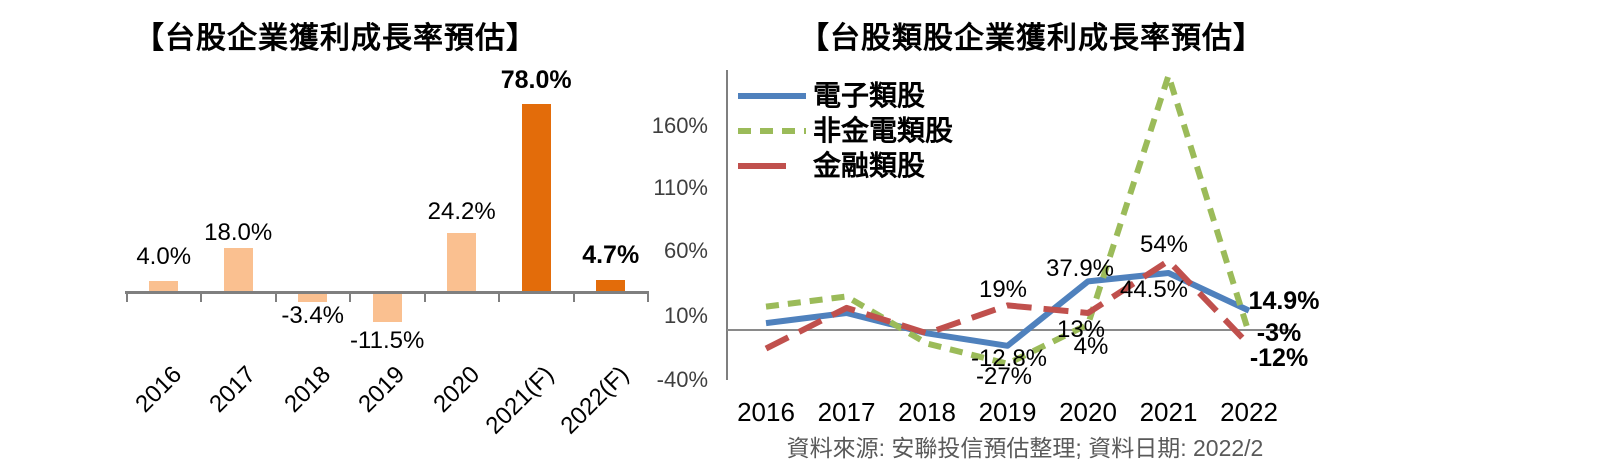 The width and height of the screenshot is (1602, 467). Describe the element at coordinates (461, 211) in the screenshot. I see `bar-value-label-2020: 24.2%` at that location.